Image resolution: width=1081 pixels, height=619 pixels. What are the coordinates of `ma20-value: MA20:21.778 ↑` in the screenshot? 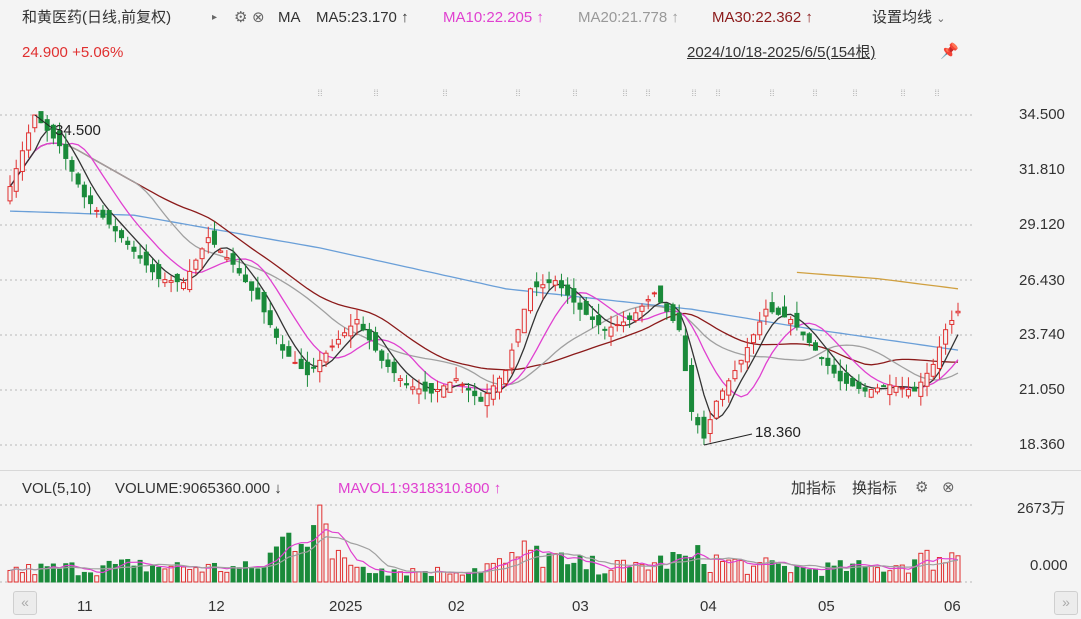 It's located at (628, 17).